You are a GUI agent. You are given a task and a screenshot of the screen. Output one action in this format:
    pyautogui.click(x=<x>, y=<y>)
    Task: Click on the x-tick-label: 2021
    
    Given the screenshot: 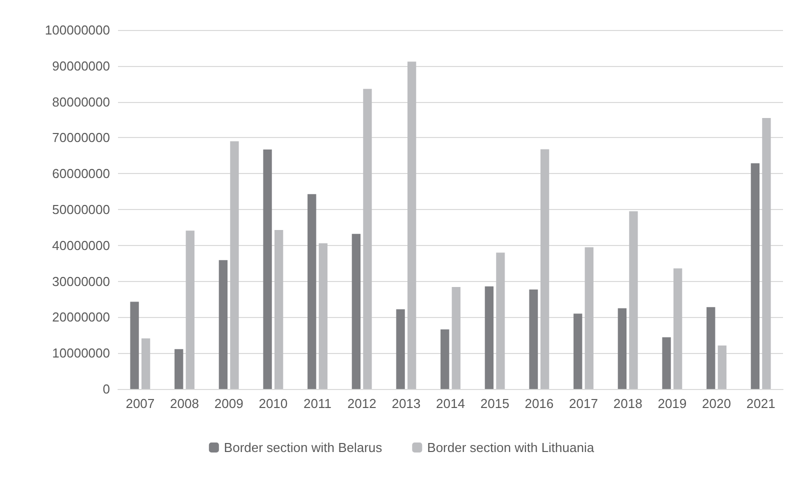 What is the action you would take?
    pyautogui.click(x=761, y=403)
    